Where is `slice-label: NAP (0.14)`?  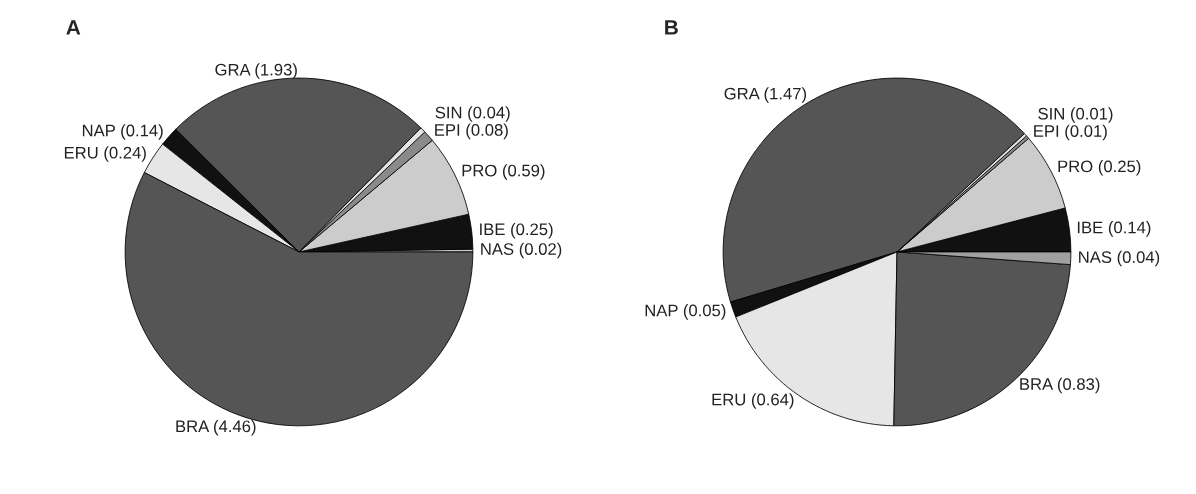 slice-label: NAP (0.14) is located at coordinates (122, 132).